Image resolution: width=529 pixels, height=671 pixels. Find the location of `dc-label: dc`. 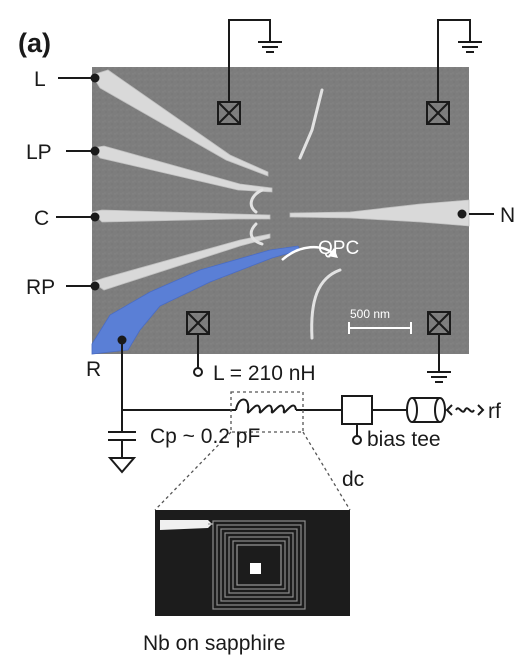

dc-label: dc is located at coordinates (353, 479).